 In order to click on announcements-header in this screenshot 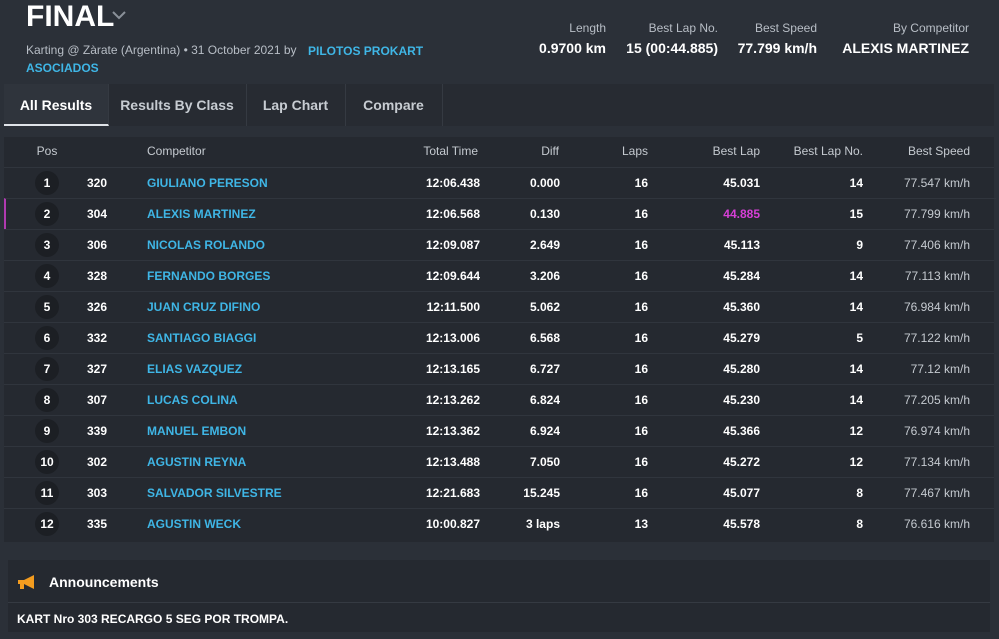, I will do `click(499, 581)`.